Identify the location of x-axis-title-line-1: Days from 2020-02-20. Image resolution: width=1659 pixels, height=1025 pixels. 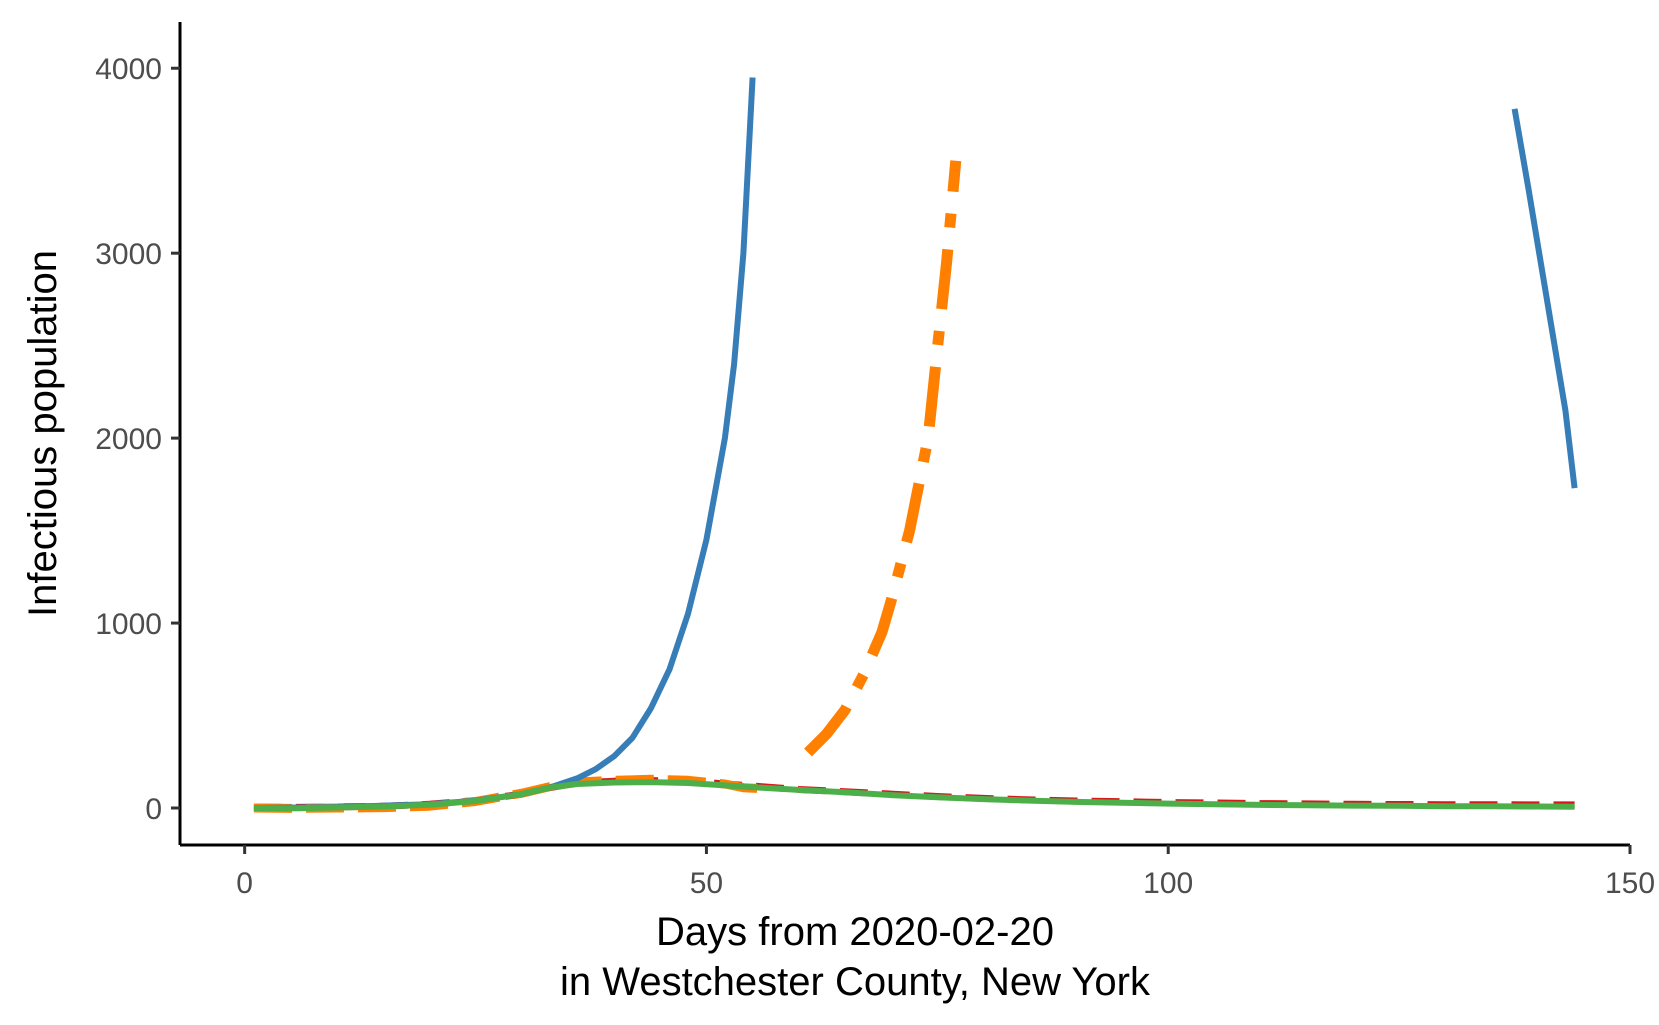
(855, 932).